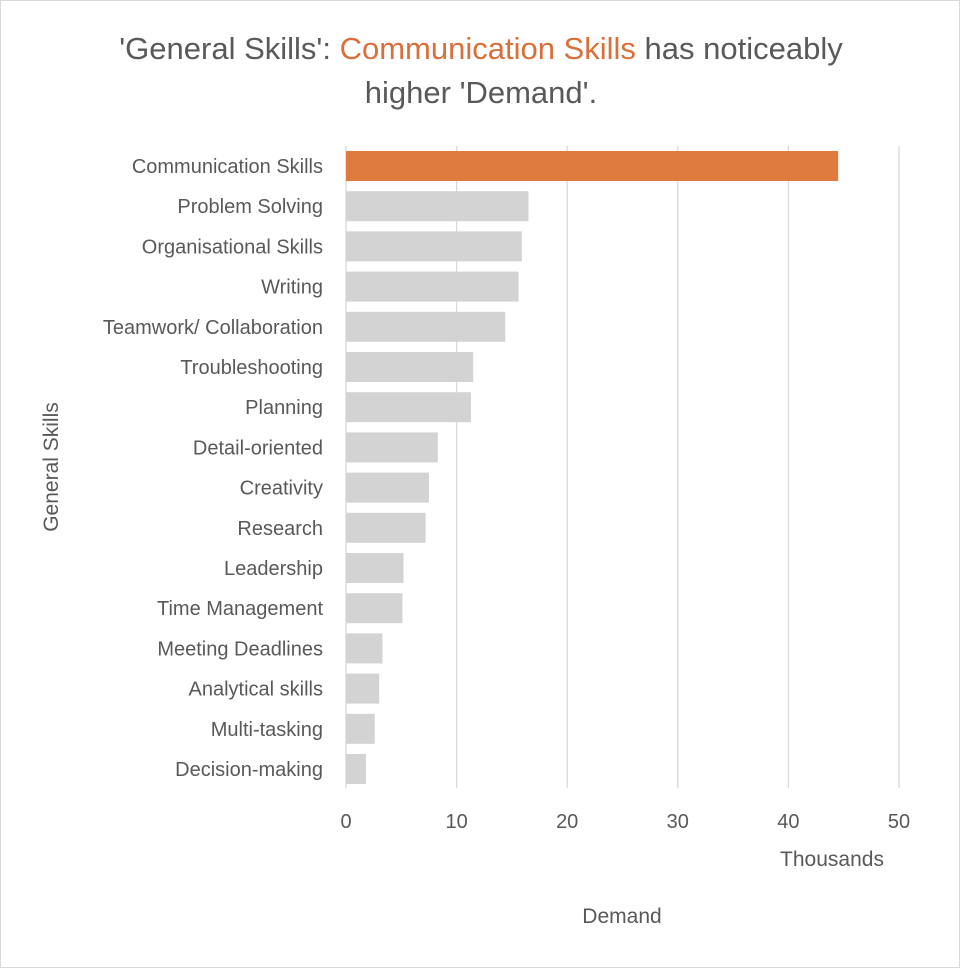 The height and width of the screenshot is (968, 960). What do you see at coordinates (487, 48) in the screenshot?
I see `chart-title-highlight: Communication Skills` at bounding box center [487, 48].